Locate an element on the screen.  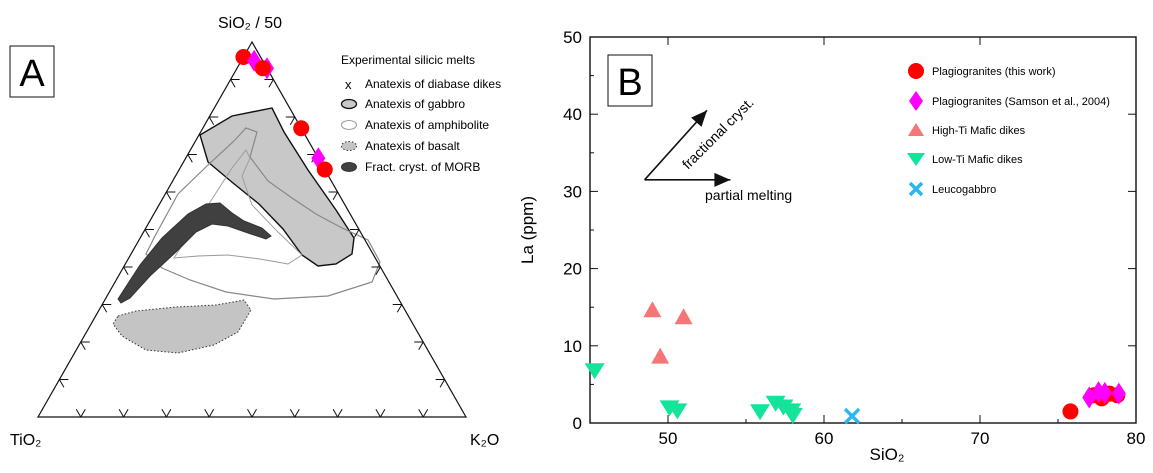
legend-label-low-ti: Low-Ti Mafic dikes is located at coordinates (977, 160).